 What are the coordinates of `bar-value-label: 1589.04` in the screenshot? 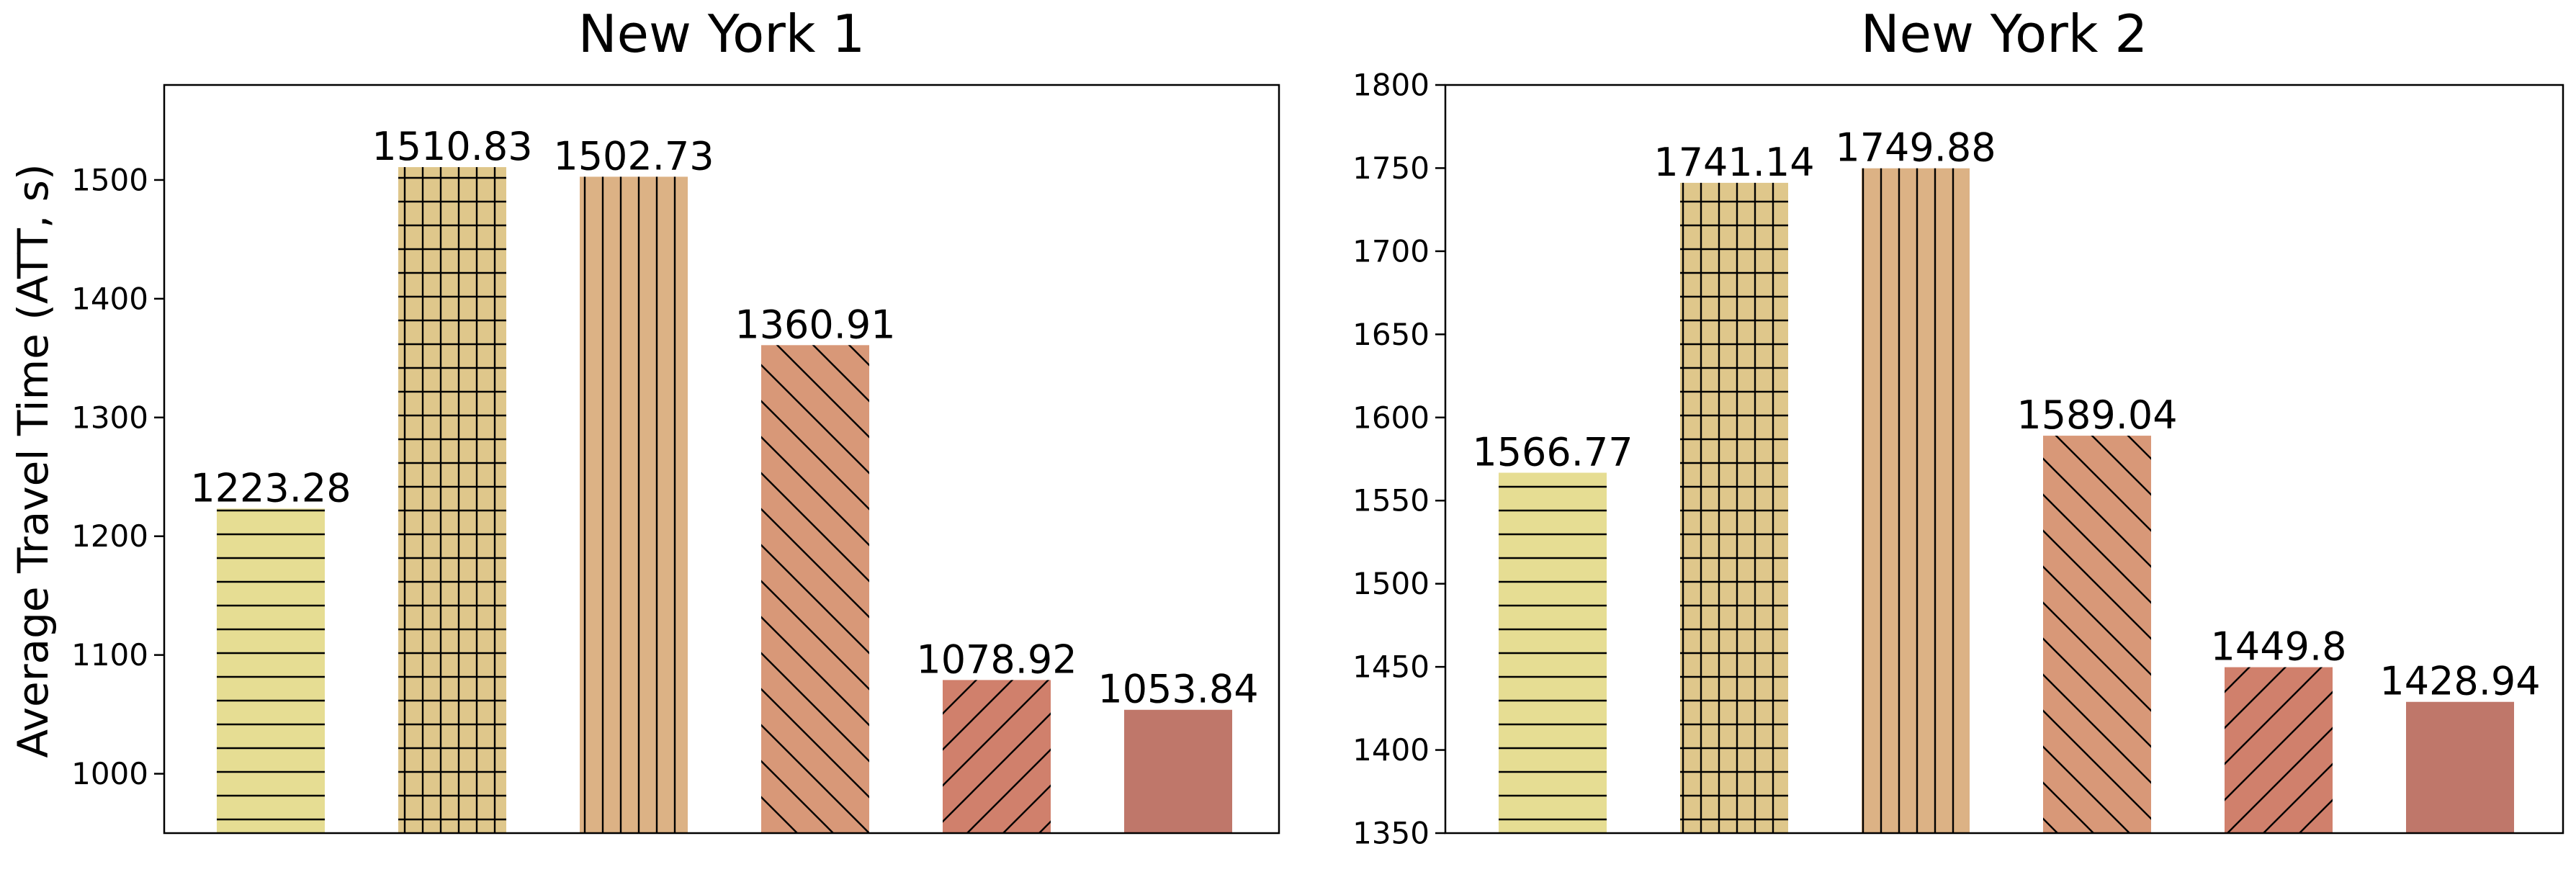 It's located at (2096, 415).